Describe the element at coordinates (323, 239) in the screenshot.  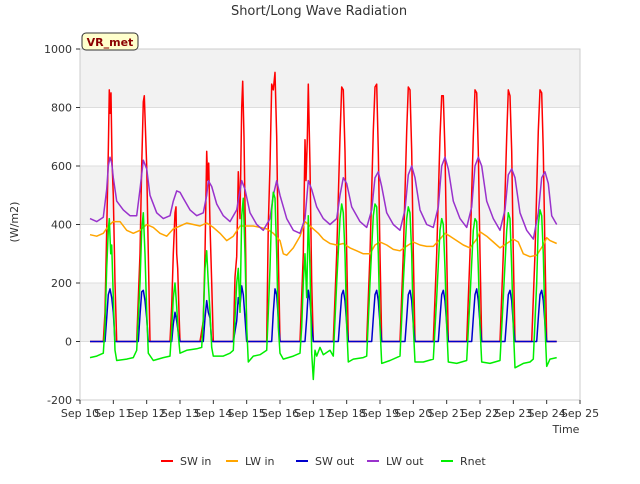
I see `series-line-lw-in` at that location.